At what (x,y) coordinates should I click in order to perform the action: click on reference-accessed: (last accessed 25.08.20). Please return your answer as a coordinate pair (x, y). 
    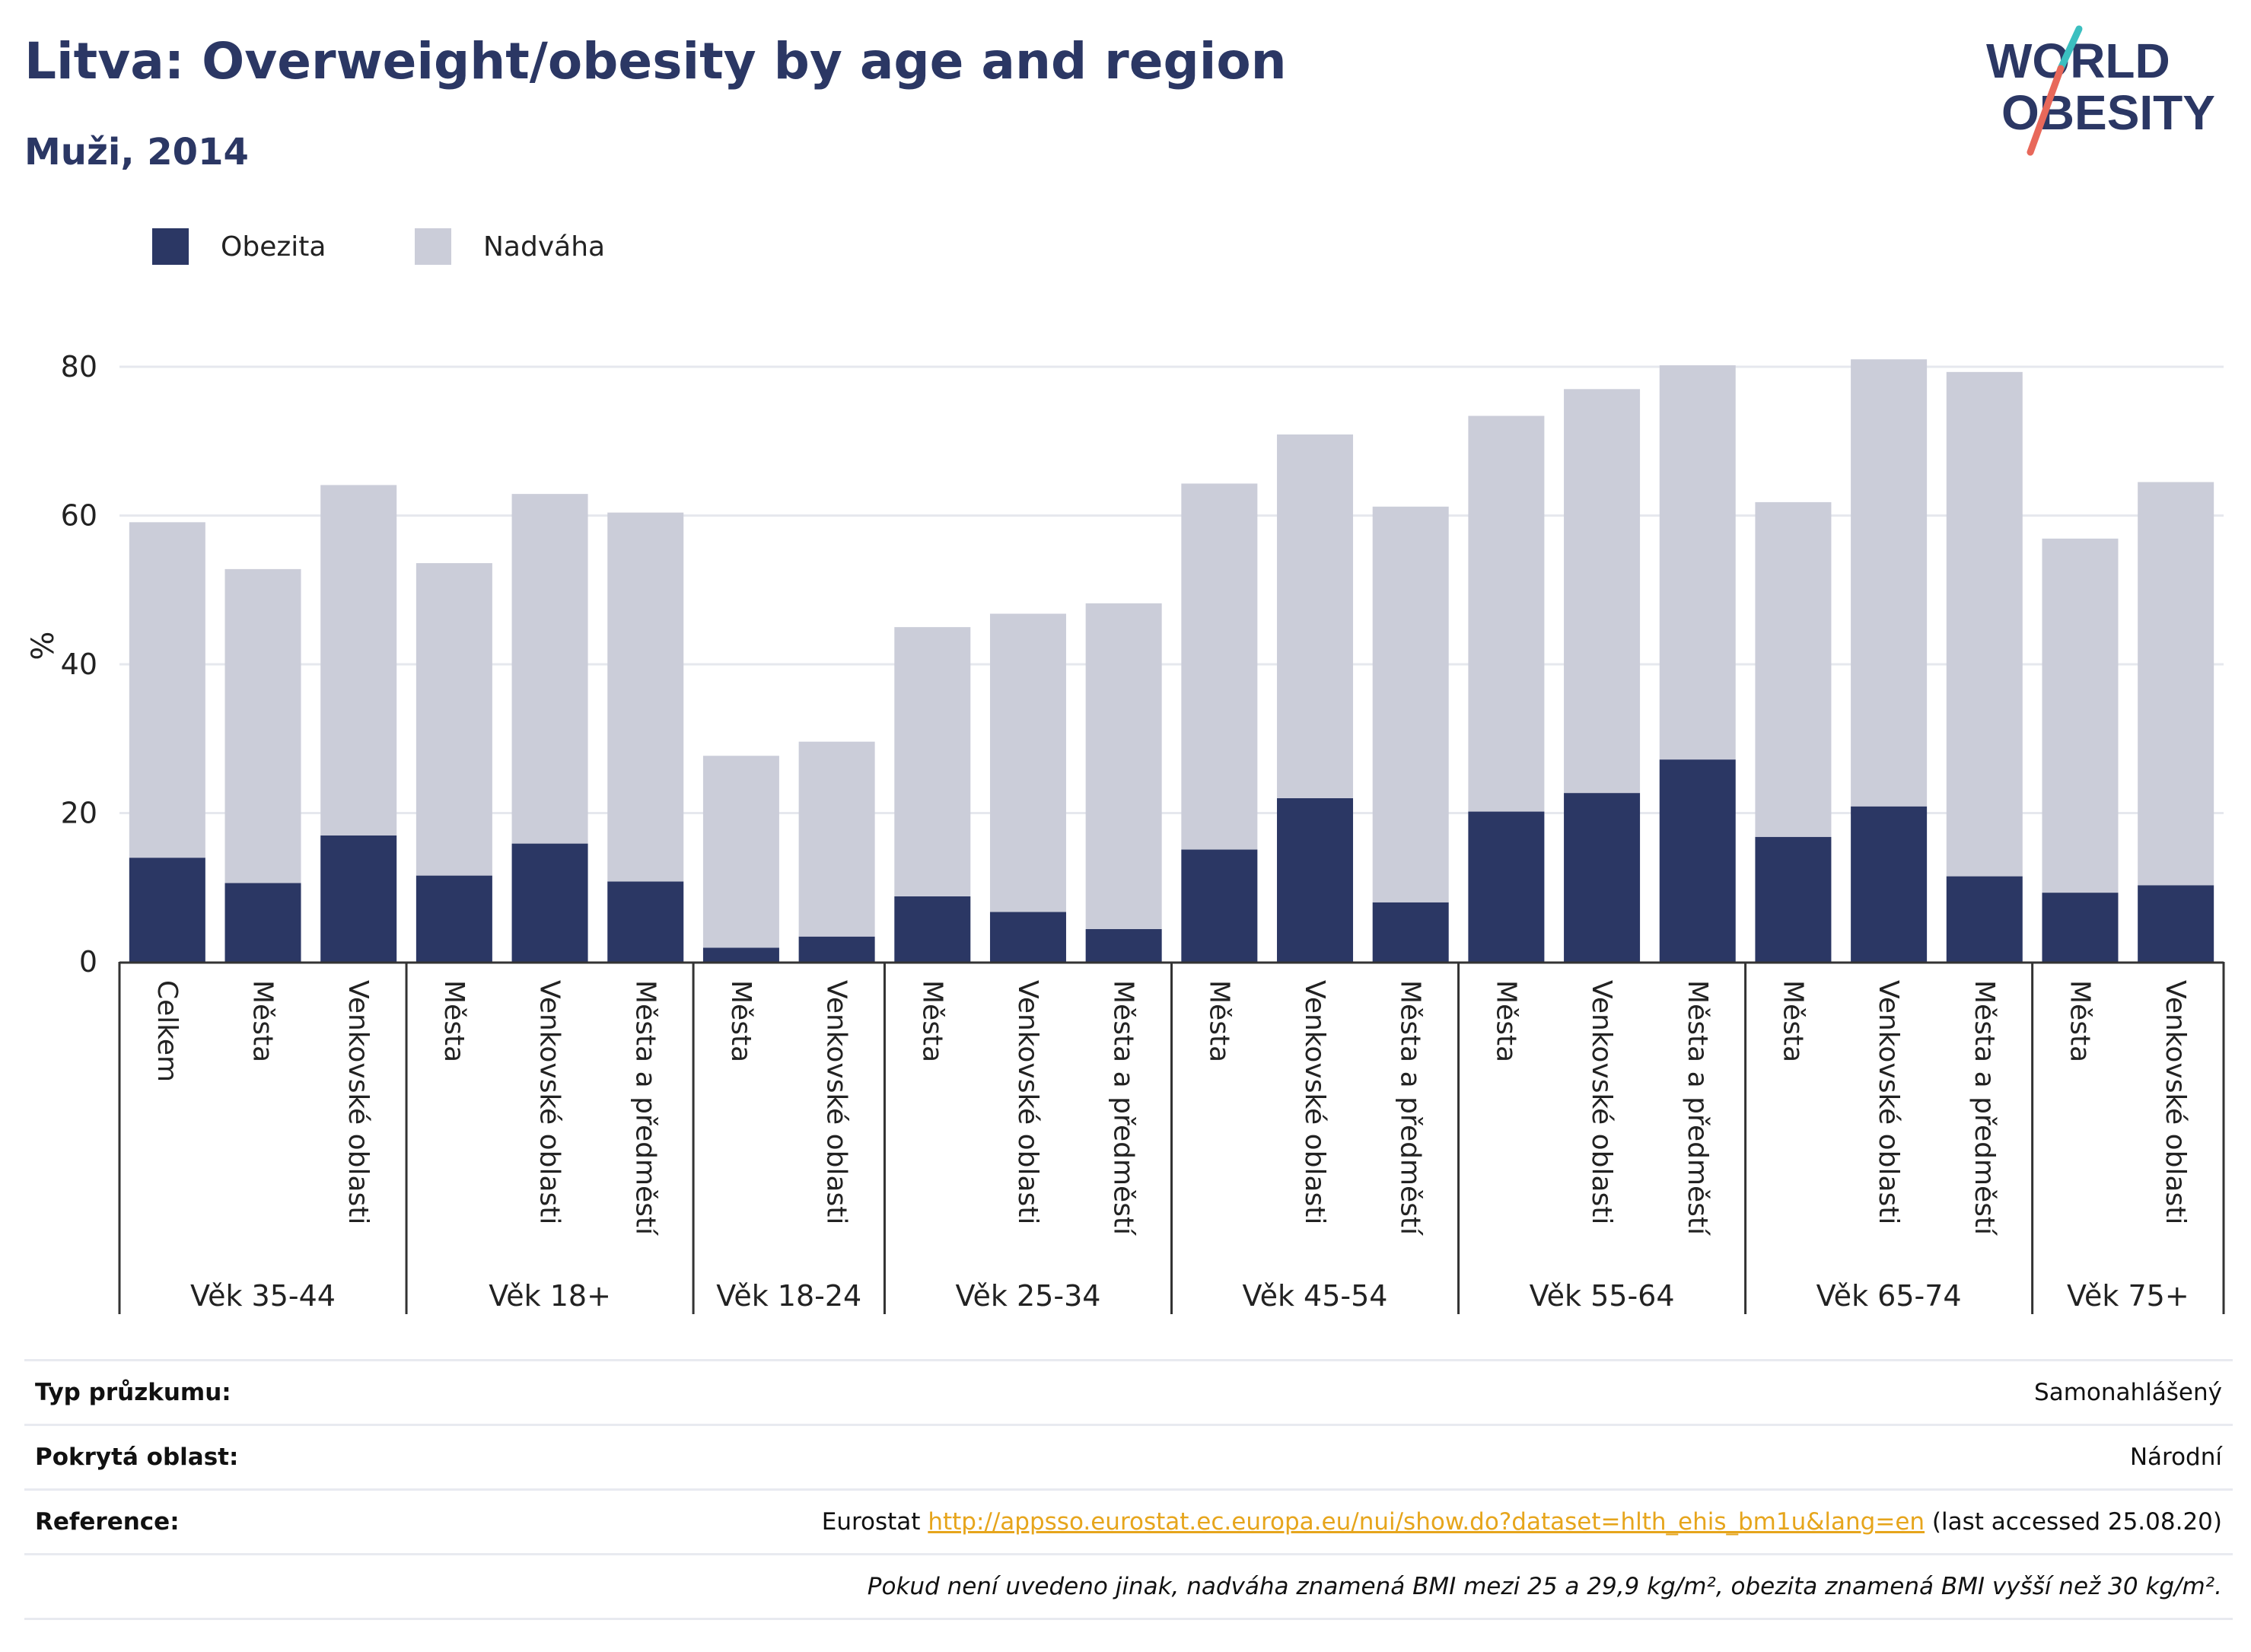
    Looking at the image, I should click on (2076, 1522).